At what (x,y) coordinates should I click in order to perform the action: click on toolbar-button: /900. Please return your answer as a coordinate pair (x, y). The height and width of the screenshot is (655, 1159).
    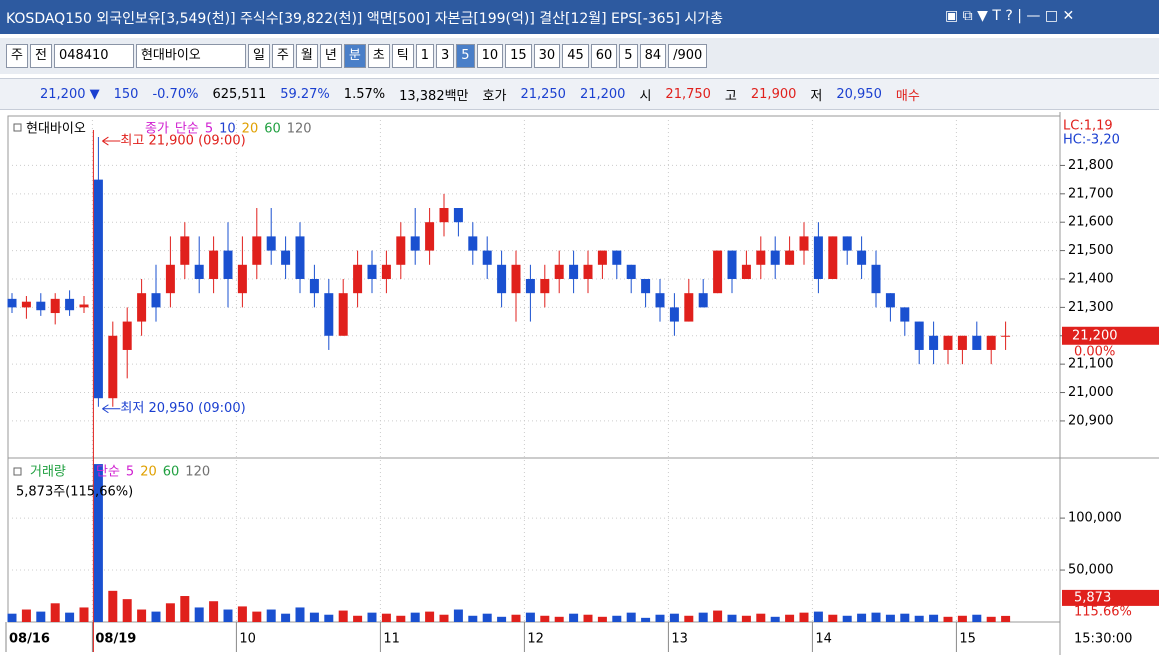
    Looking at the image, I should click on (688, 56).